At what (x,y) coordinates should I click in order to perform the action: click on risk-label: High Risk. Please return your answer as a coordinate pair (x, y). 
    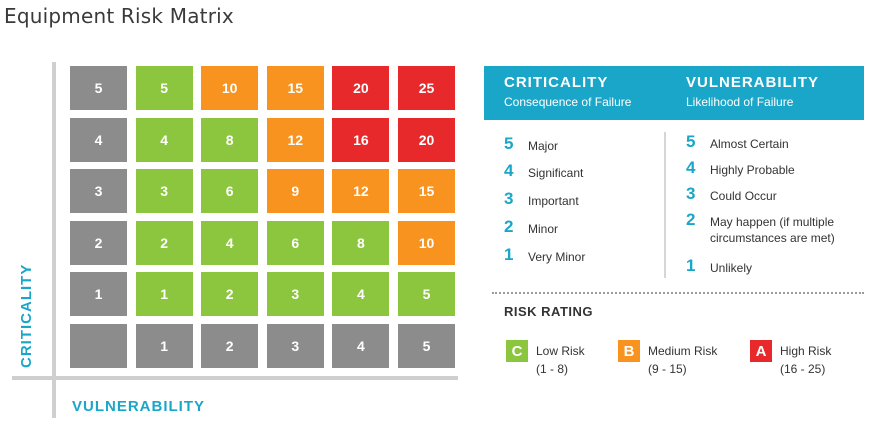
    Looking at the image, I should click on (806, 351).